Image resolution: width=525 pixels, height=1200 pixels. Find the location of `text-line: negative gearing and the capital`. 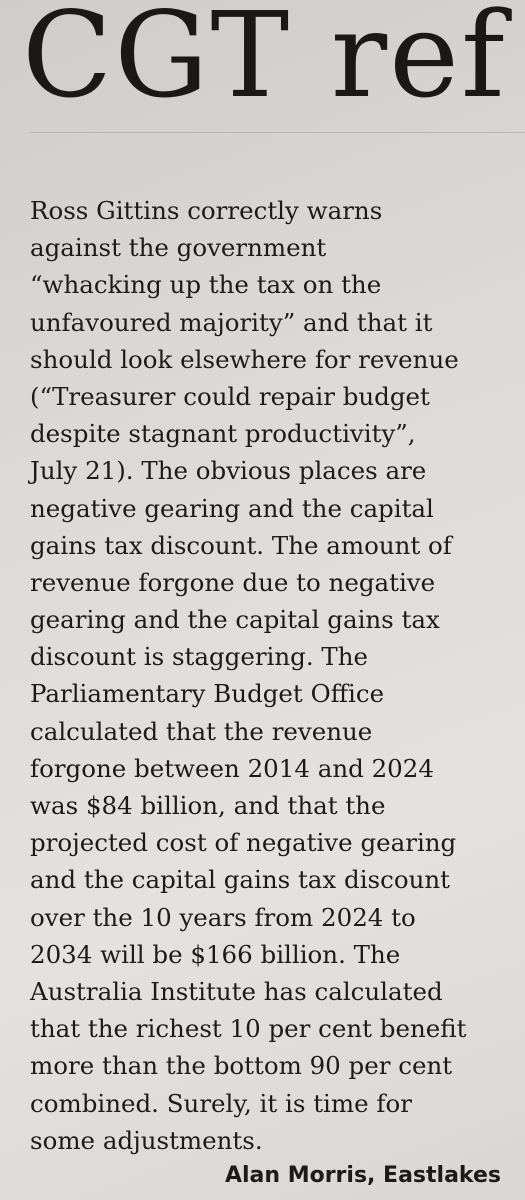

text-line: negative gearing and the capital is located at coordinates (232, 508).